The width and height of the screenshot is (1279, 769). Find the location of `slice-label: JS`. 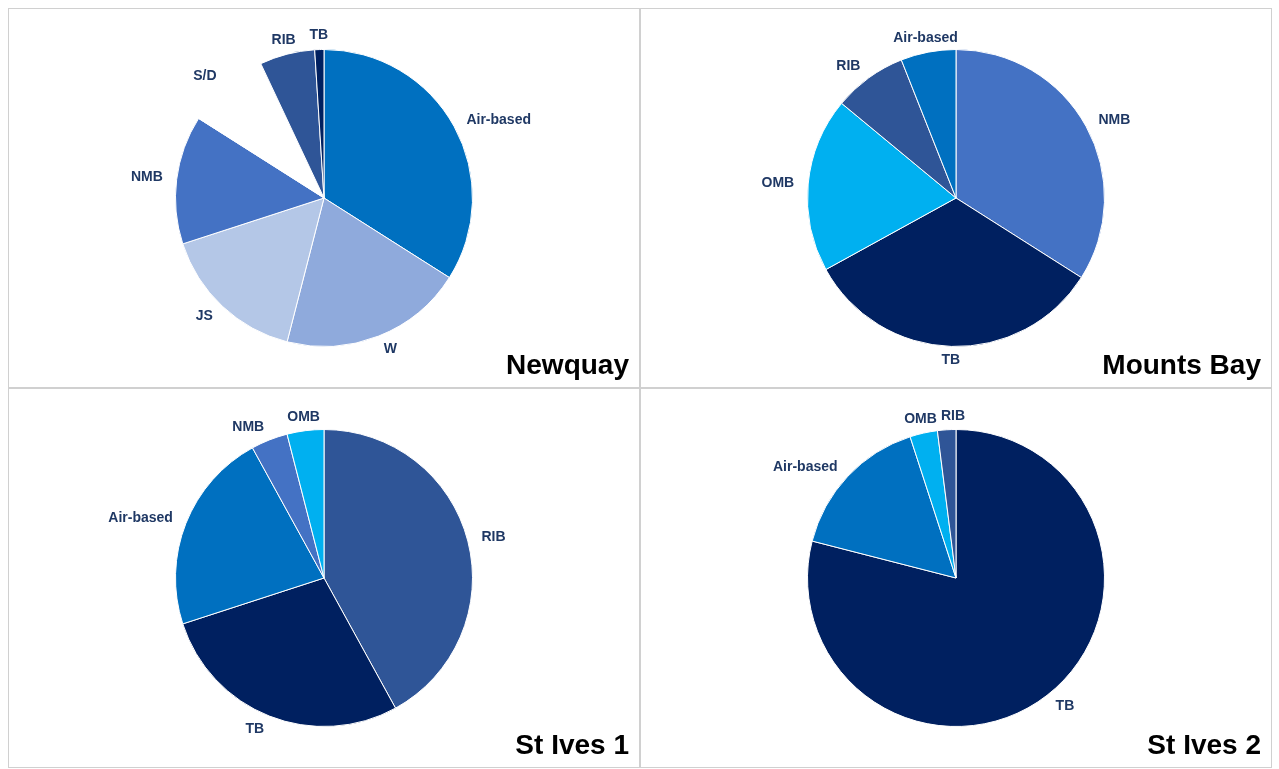

slice-label: JS is located at coordinates (204, 315).